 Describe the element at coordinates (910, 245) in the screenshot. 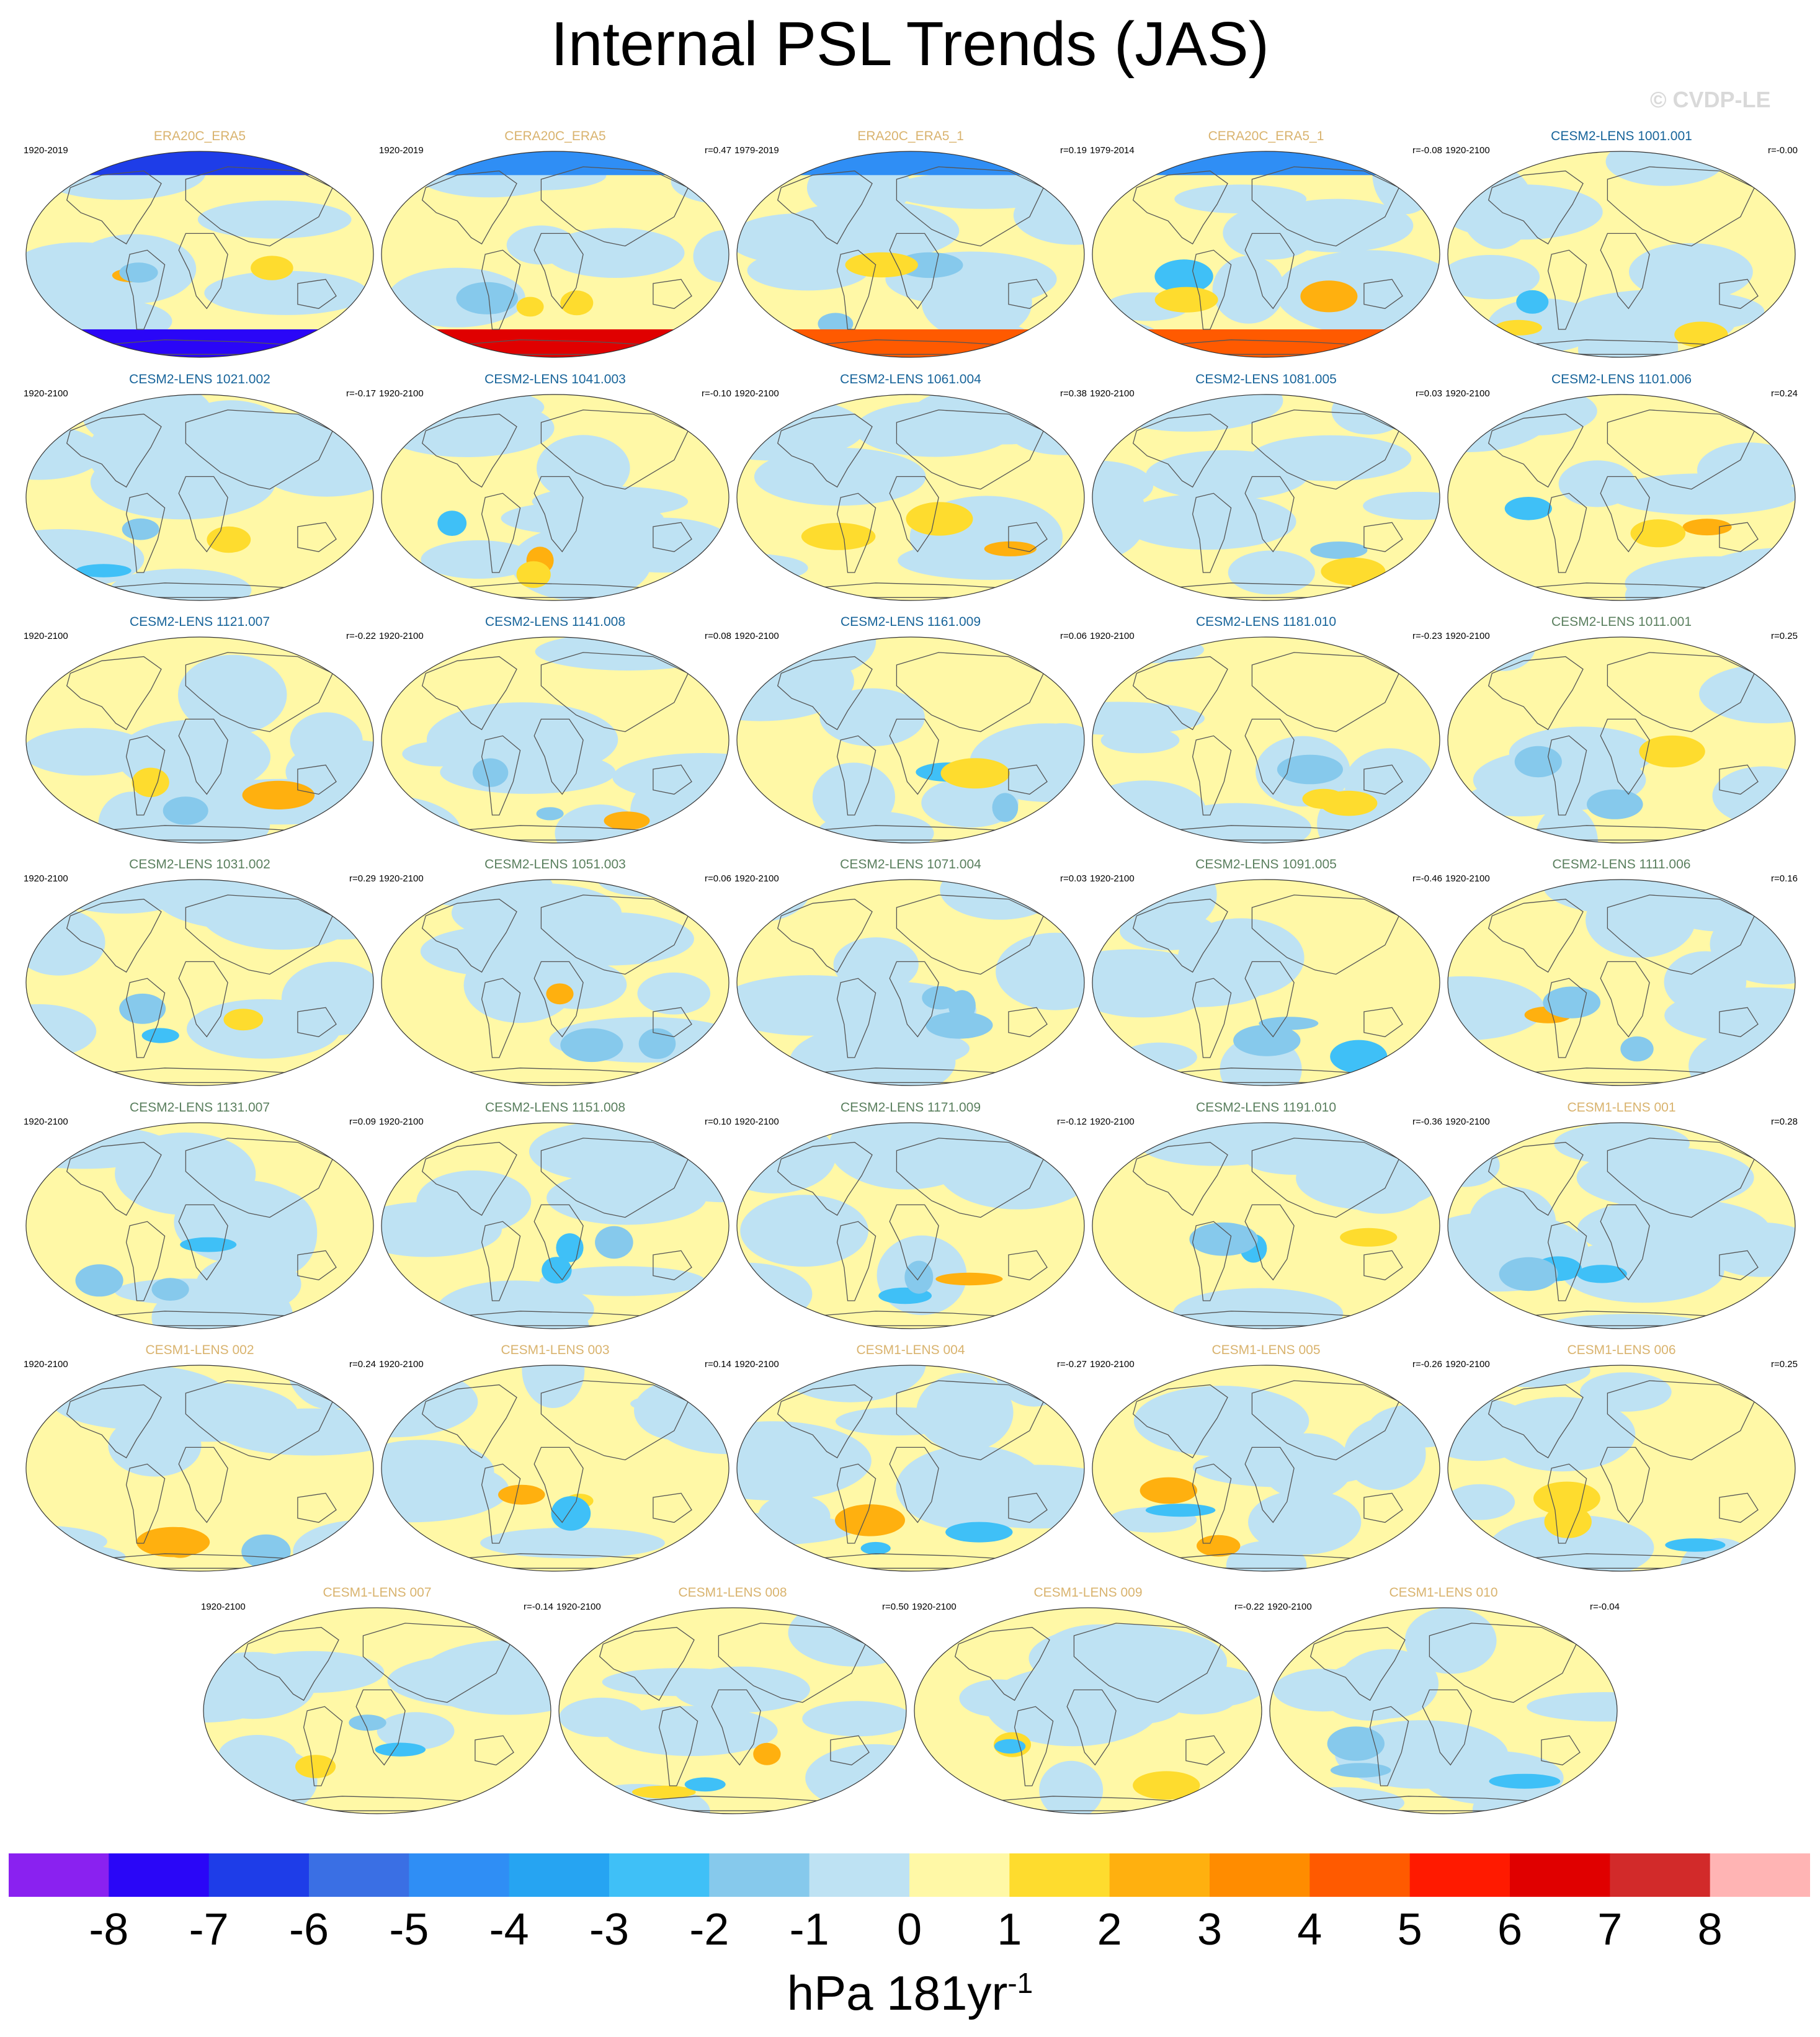

I see `map-panel: ERA20C_ERA5_1 1979-2019 r=0.19` at that location.